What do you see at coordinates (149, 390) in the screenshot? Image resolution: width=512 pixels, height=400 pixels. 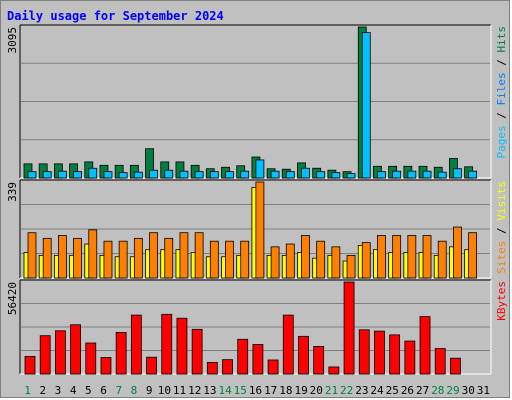 I see `x-label-day-9: 9` at bounding box center [149, 390].